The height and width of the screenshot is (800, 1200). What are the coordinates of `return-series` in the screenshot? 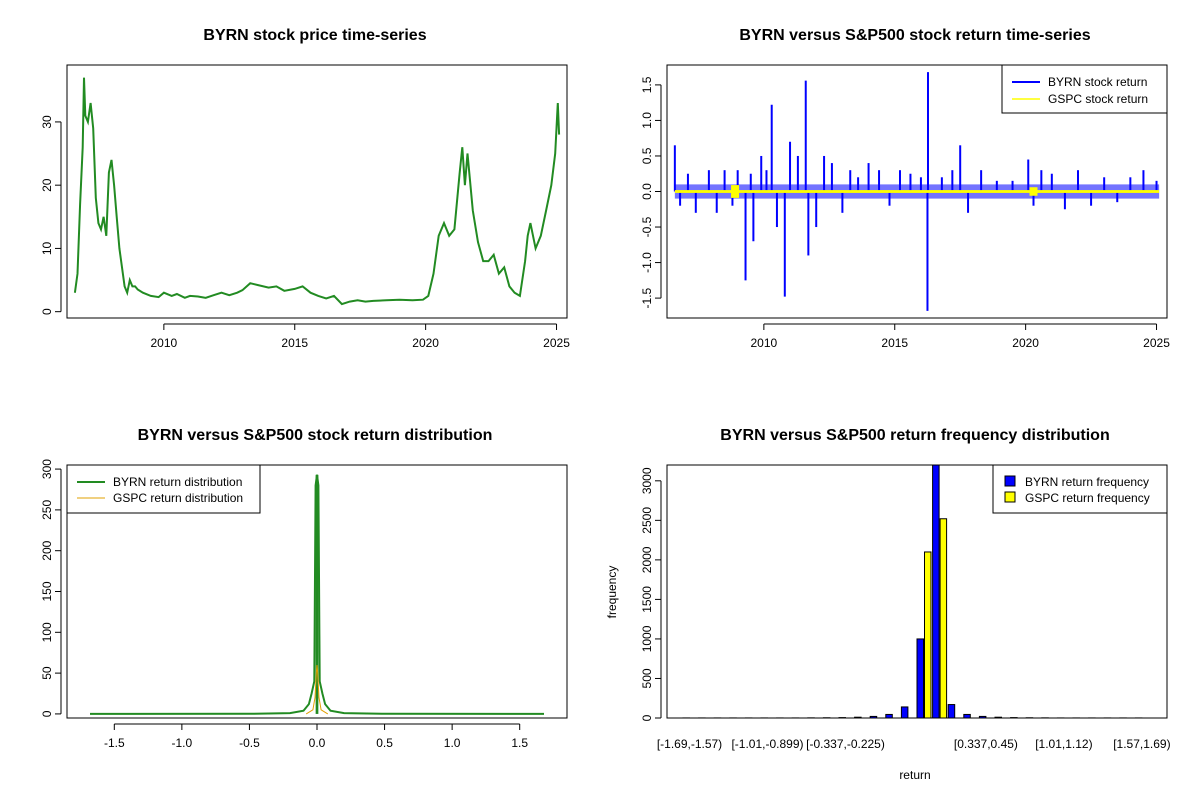 It's located at (916, 191).